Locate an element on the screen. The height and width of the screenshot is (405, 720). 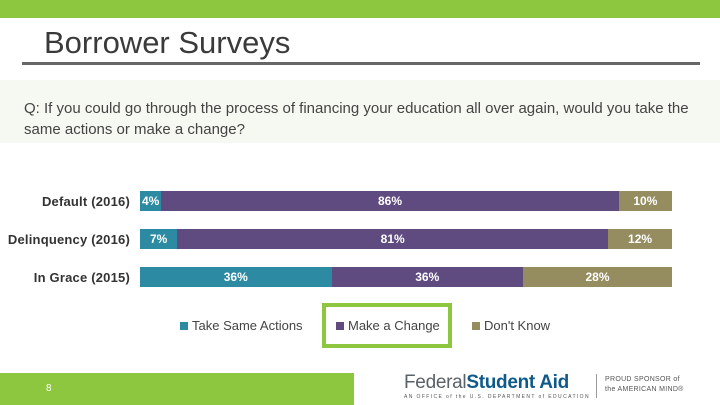
logo-wordmark: FederalStudent Aid is located at coordinates (486, 383).